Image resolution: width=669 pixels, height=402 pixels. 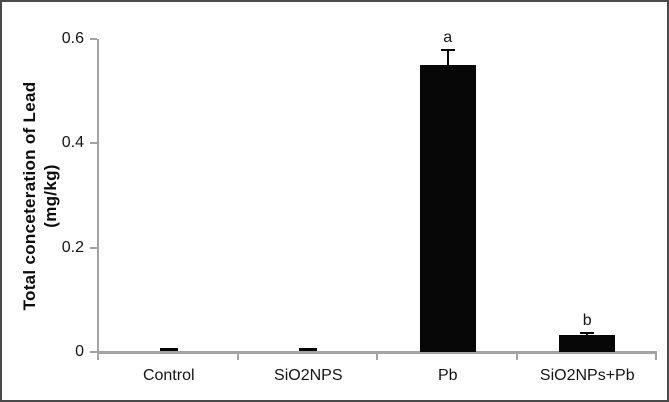 What do you see at coordinates (587, 321) in the screenshot?
I see `significance-letter-b: b` at bounding box center [587, 321].